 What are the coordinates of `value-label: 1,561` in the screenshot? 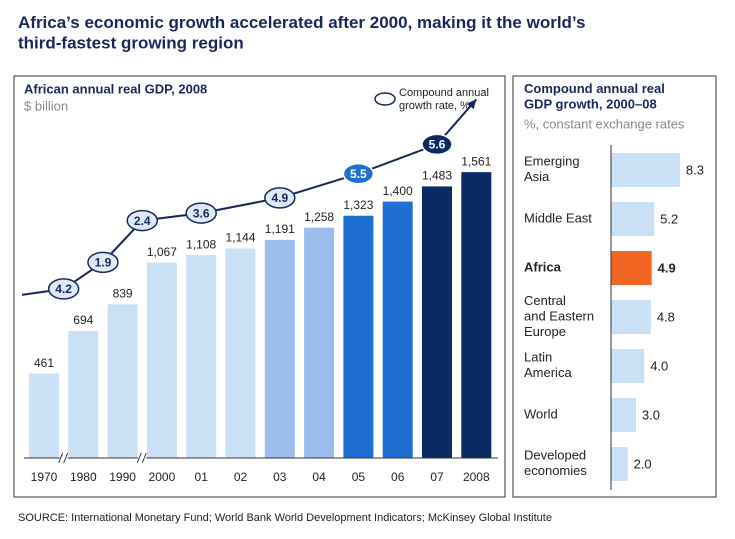 It's located at (476, 161).